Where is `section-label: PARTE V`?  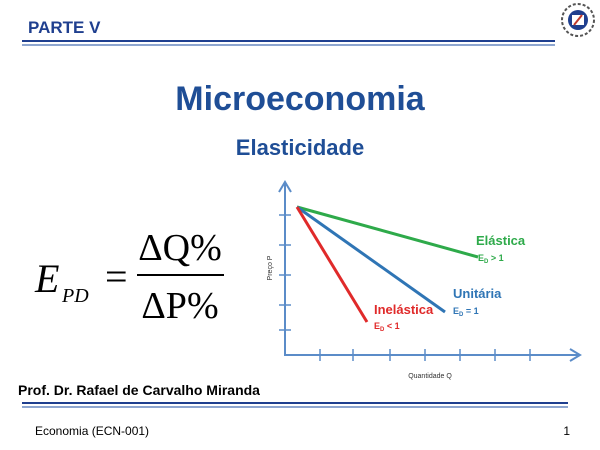
section-label: PARTE V is located at coordinates (64, 27).